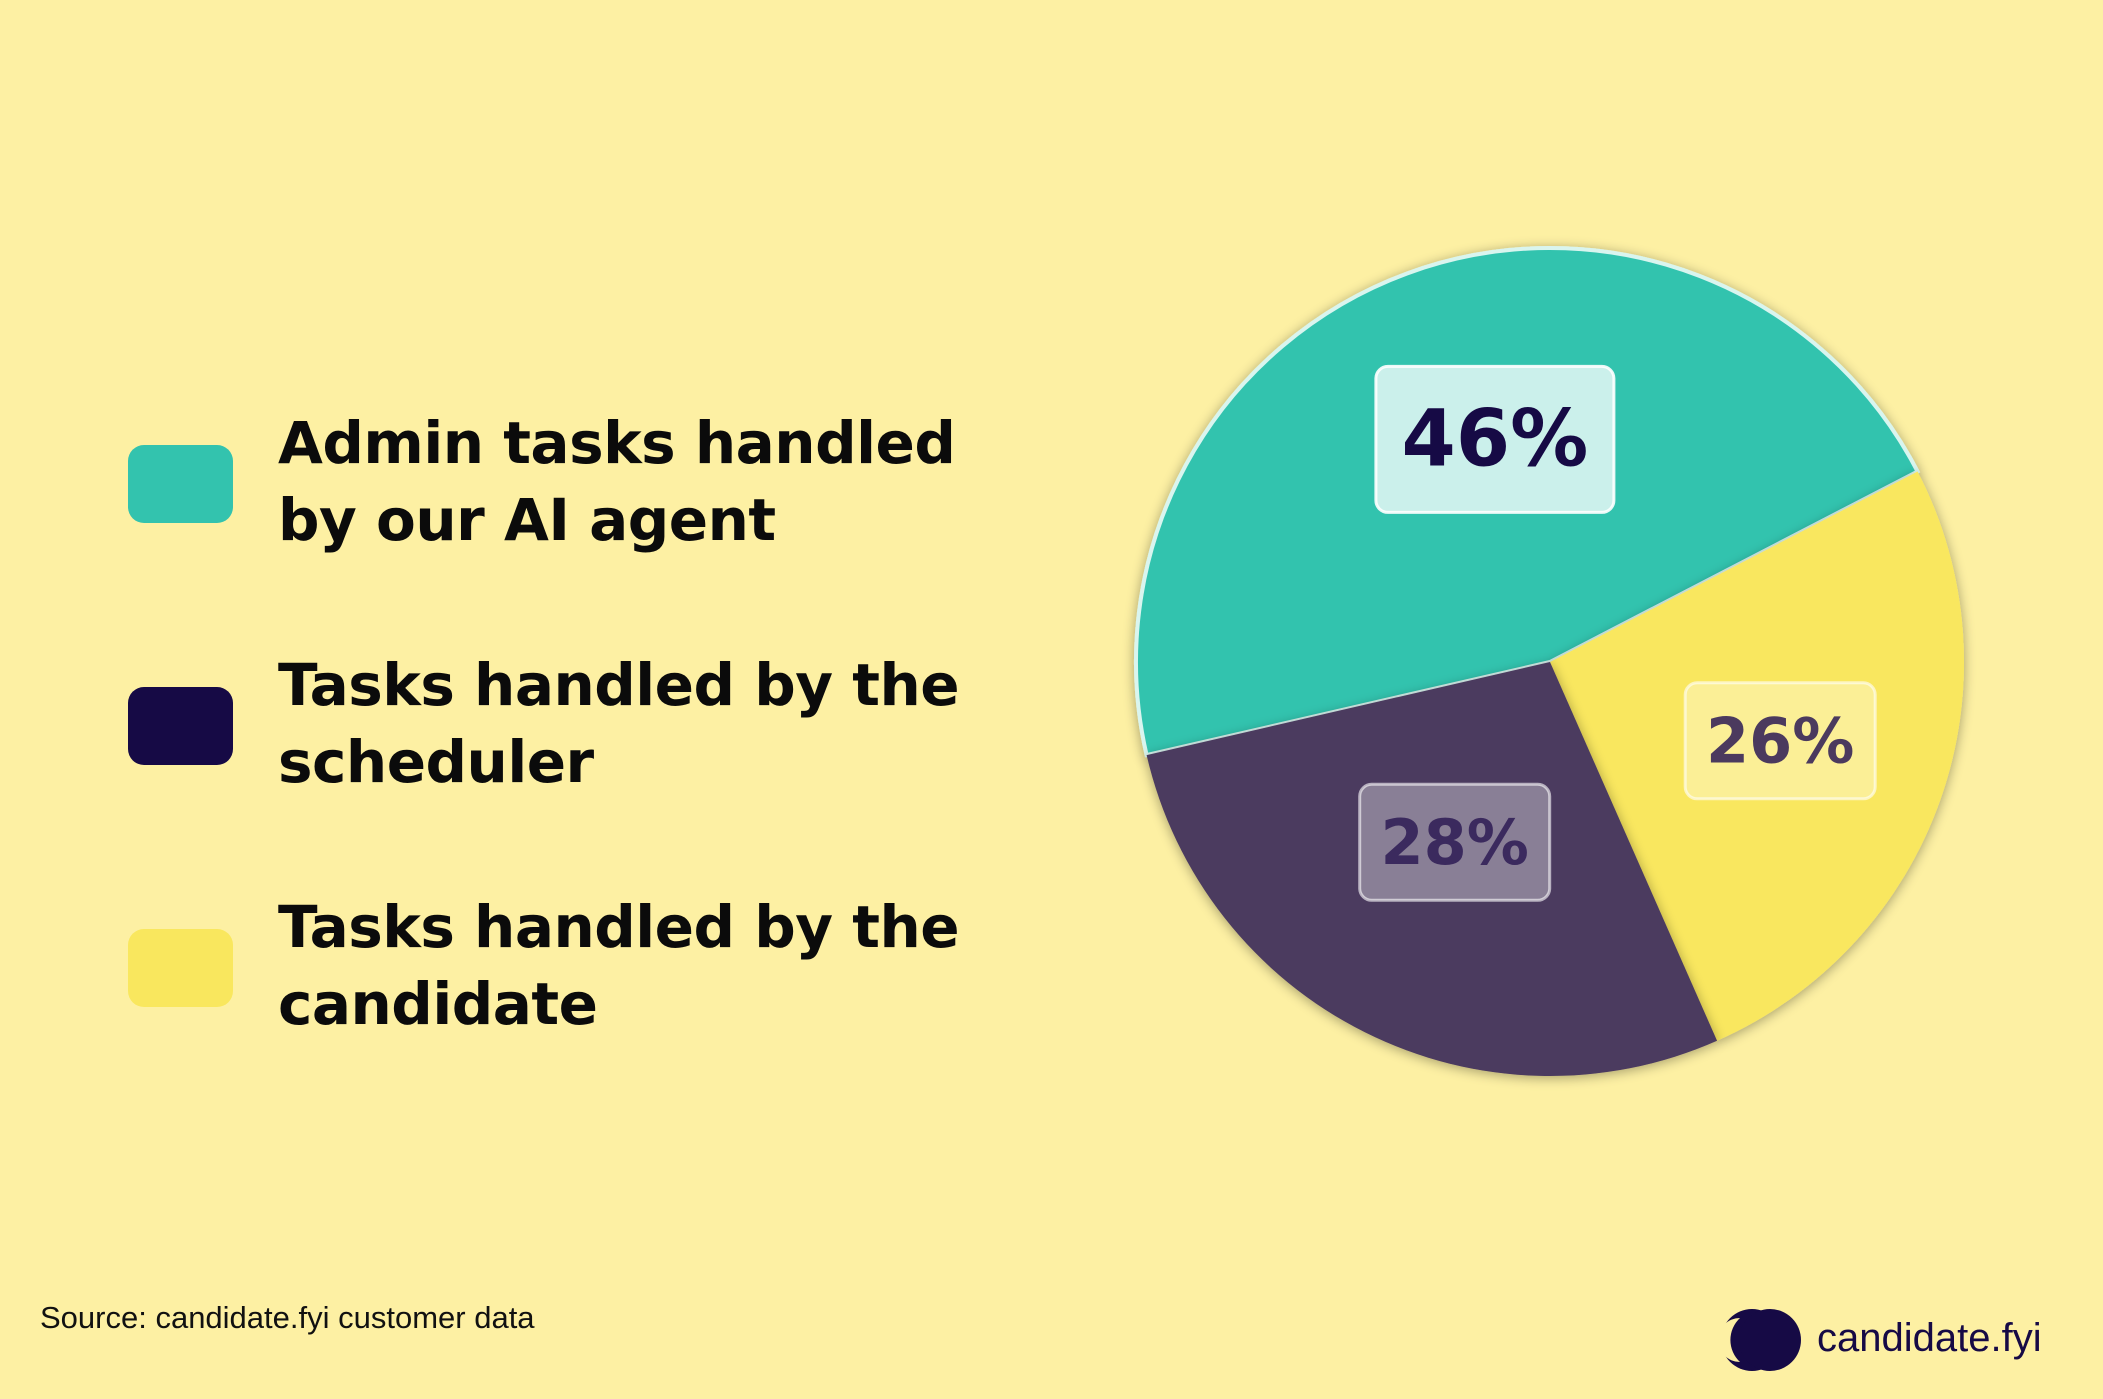 The height and width of the screenshot is (1399, 2103). I want to click on brand-logo: candidate.fyi, so click(1900, 1340).